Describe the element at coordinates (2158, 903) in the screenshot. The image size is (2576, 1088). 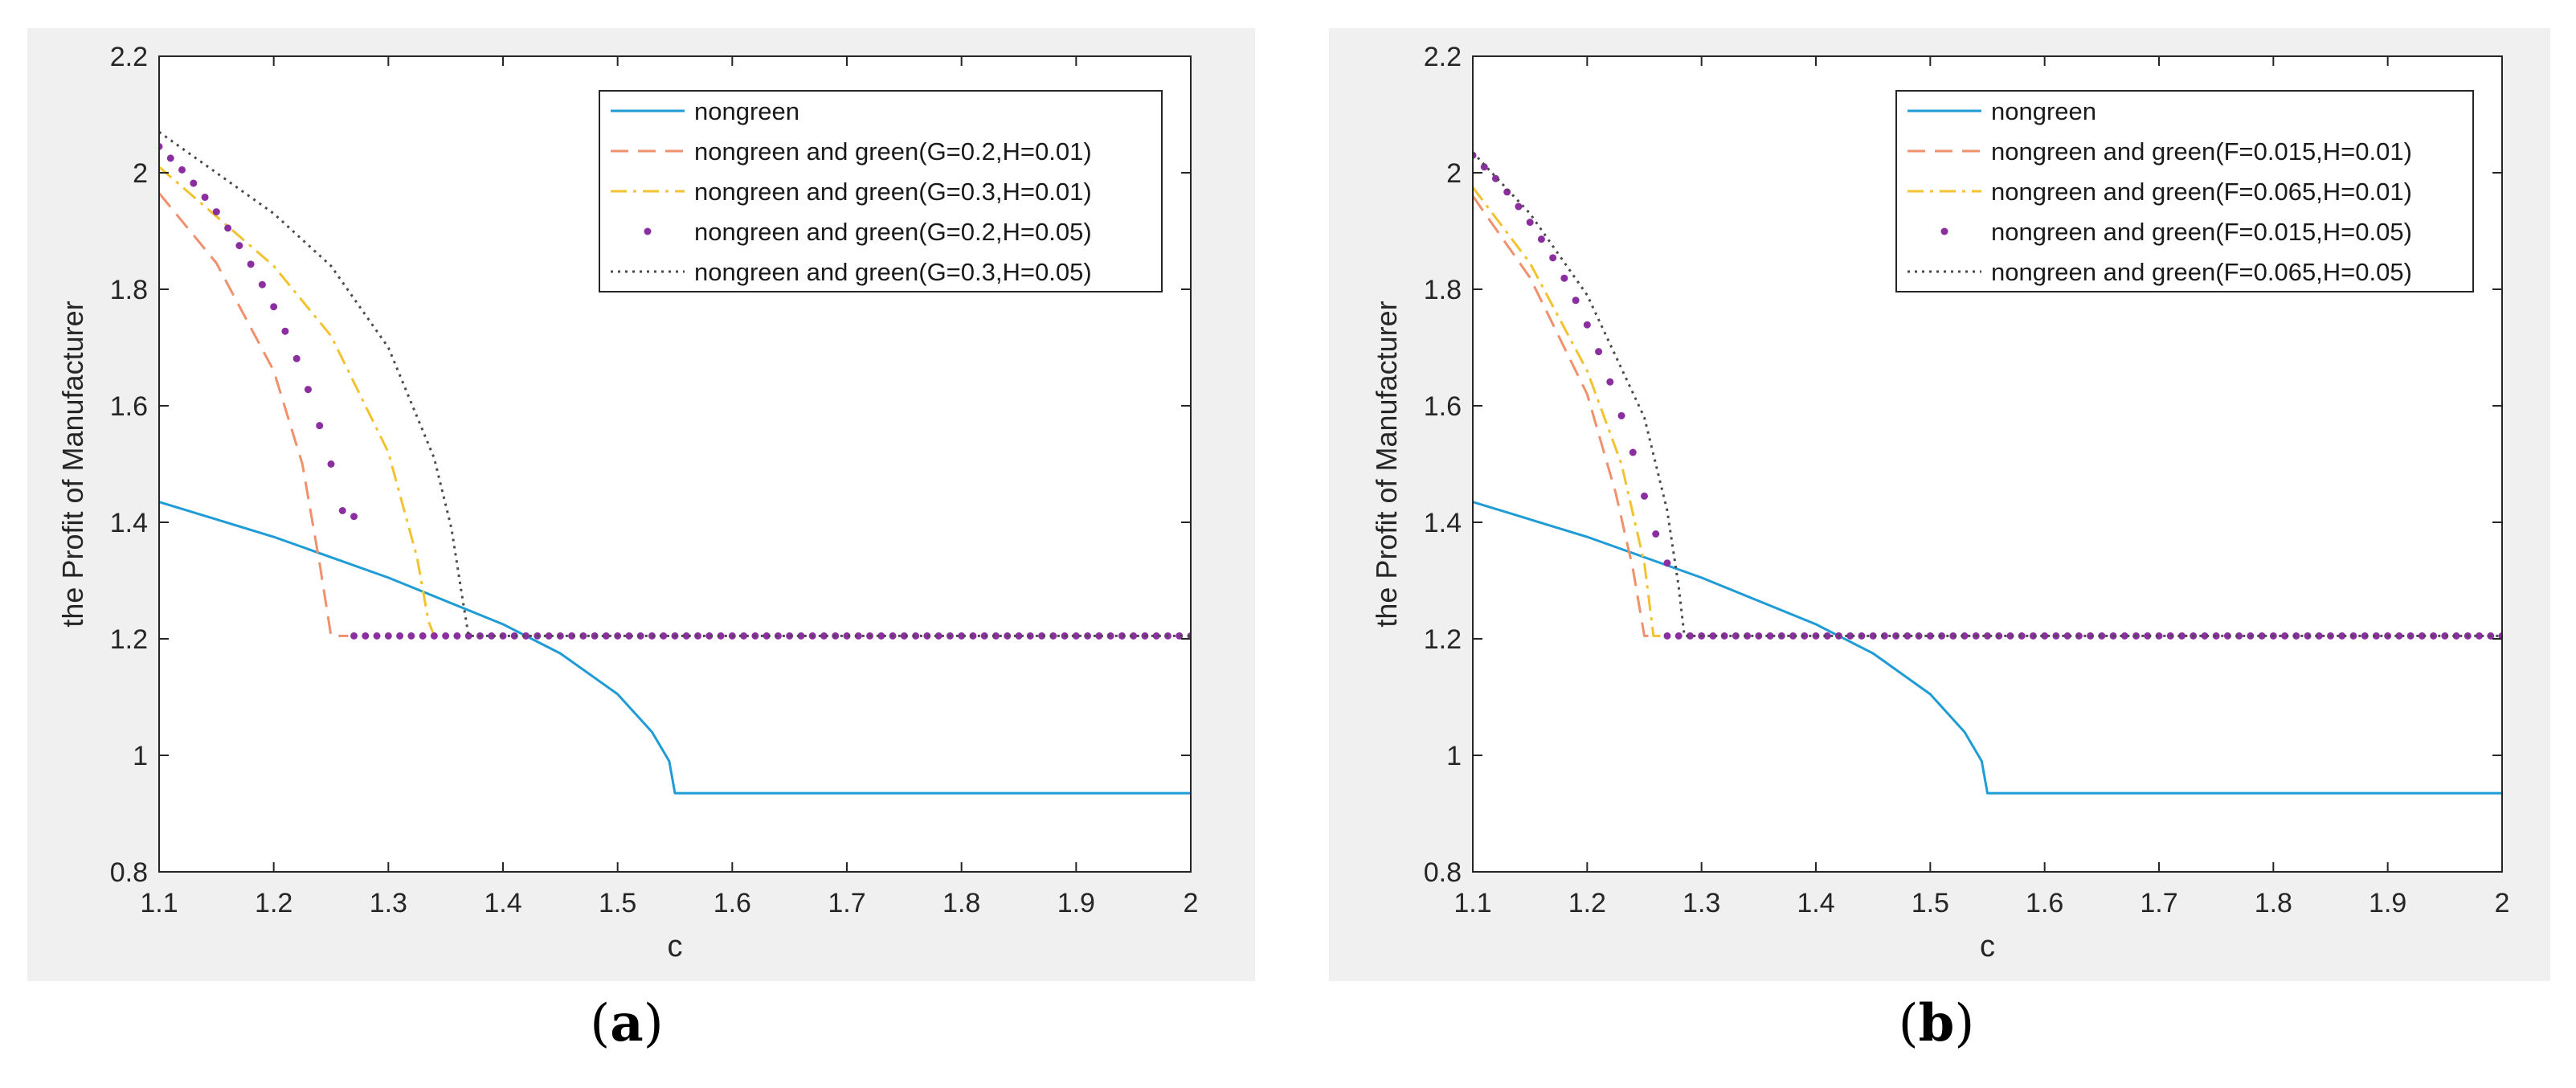
I see `x-tick-label: 1.7` at that location.